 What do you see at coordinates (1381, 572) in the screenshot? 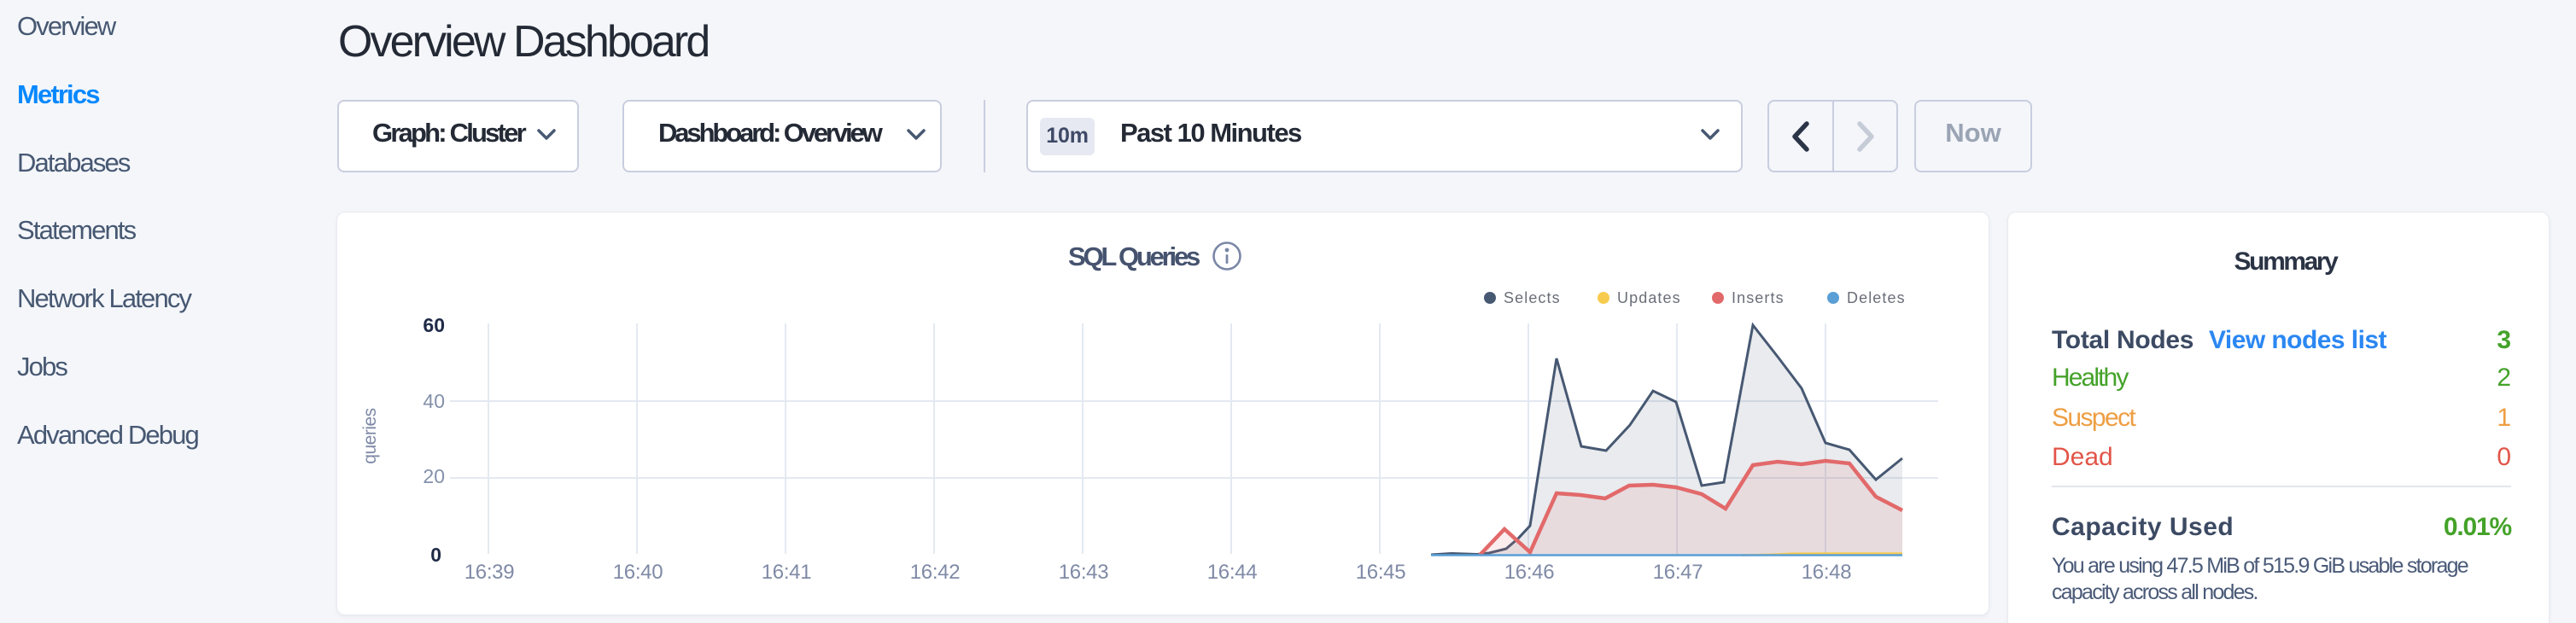
I see `svg-text: 16:45` at bounding box center [1381, 572].